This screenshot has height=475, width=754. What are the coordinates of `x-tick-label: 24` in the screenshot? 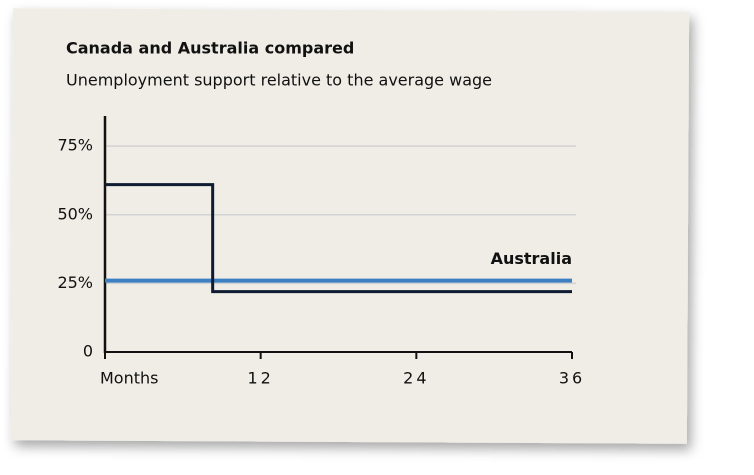 It's located at (416, 378).